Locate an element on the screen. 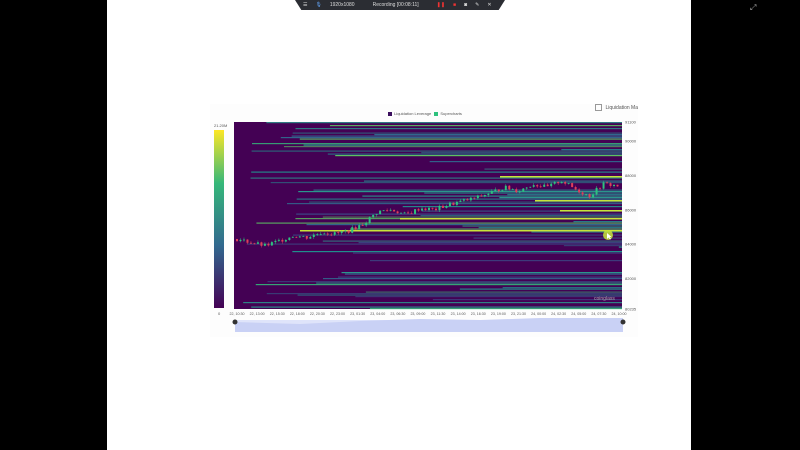  x-tick-label: 24, 00:00 is located at coordinates (538, 314).